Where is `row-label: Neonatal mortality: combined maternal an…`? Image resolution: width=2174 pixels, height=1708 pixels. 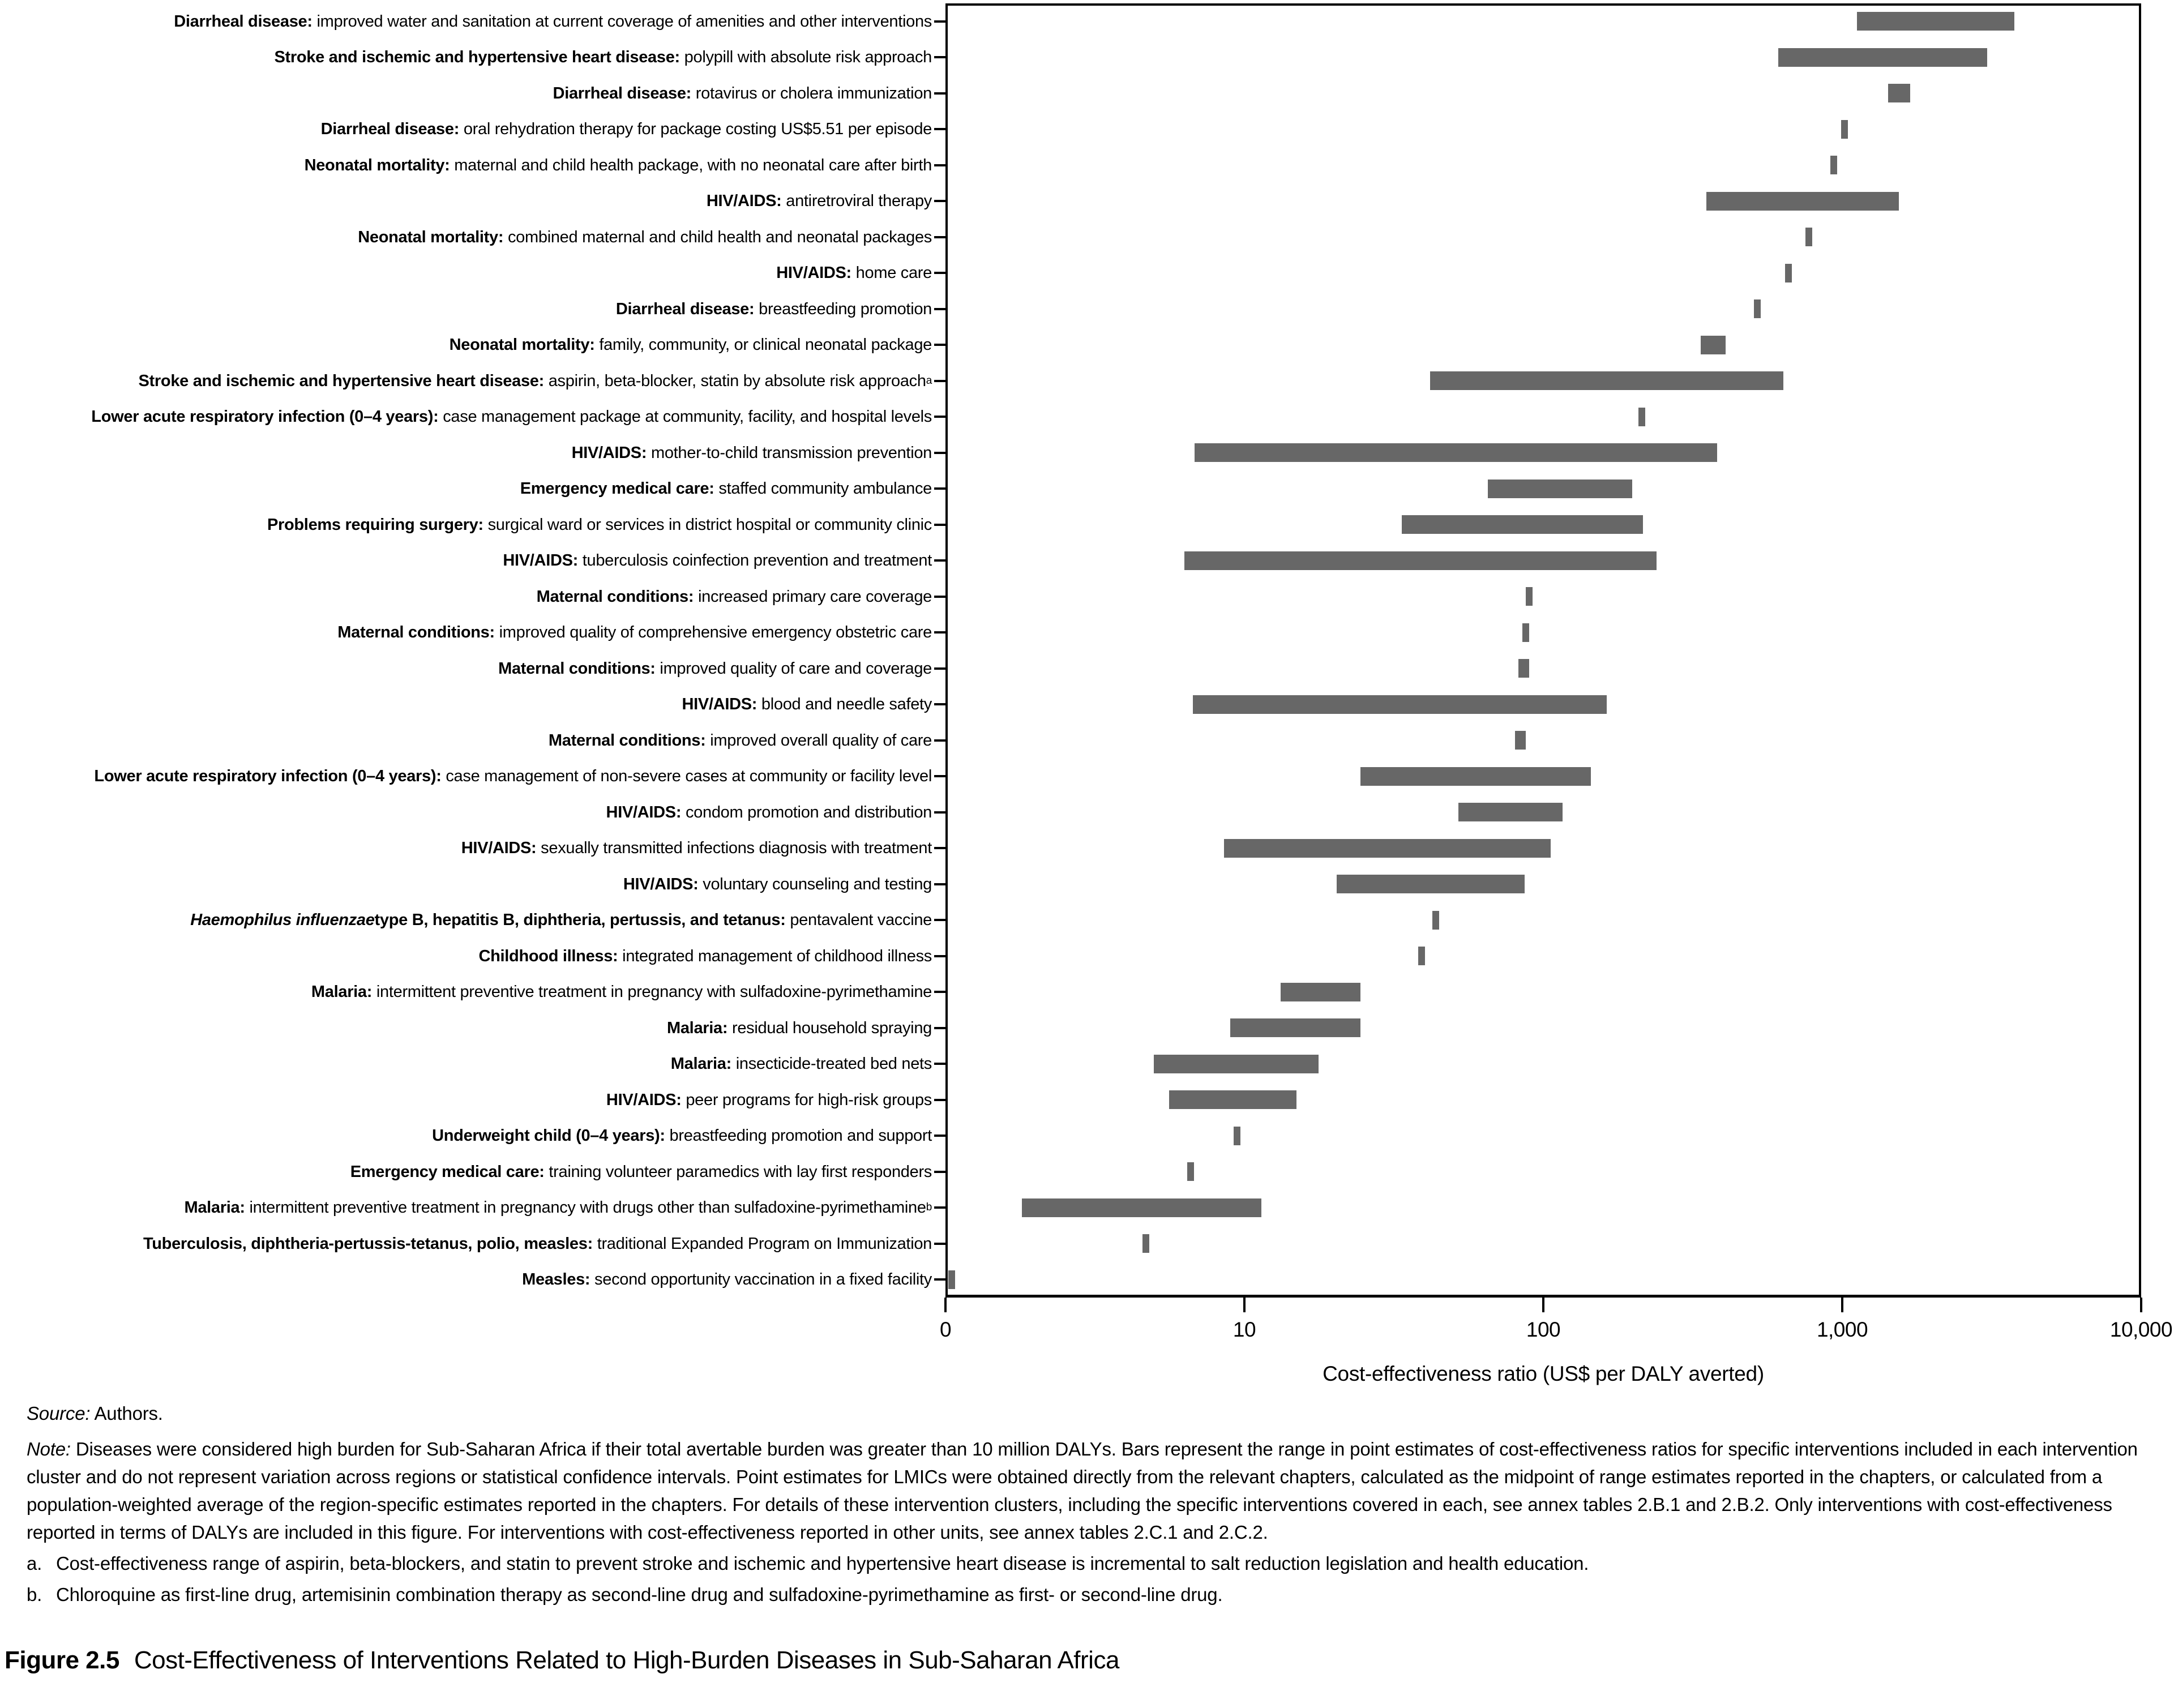
row-label: Neonatal mortality: combined maternal an… is located at coordinates (645, 237).